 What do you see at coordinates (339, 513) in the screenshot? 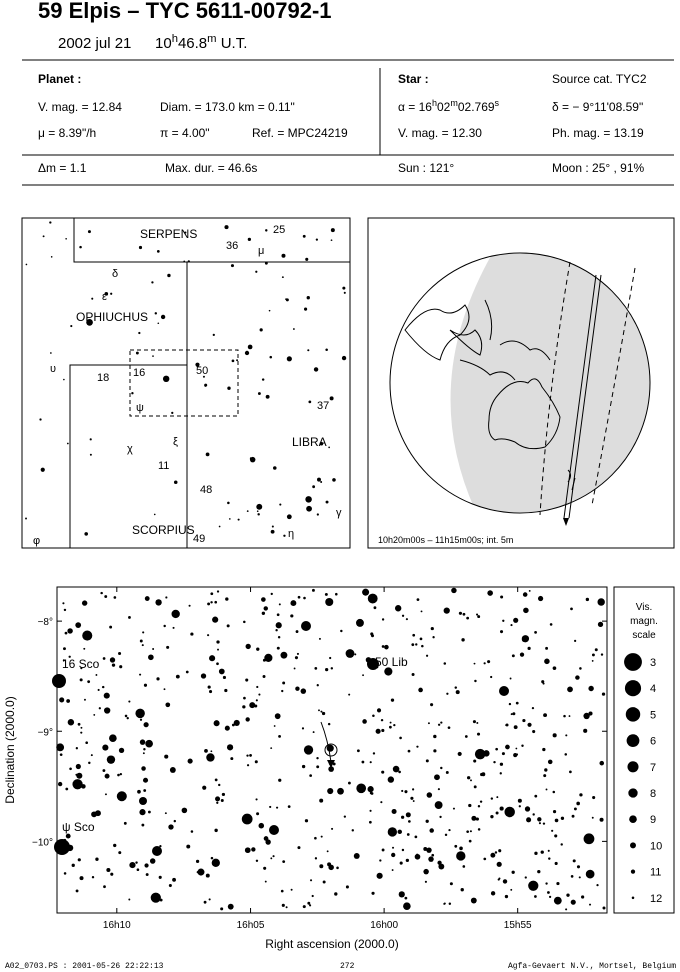
I see `constellation-label: γ` at bounding box center [339, 513].